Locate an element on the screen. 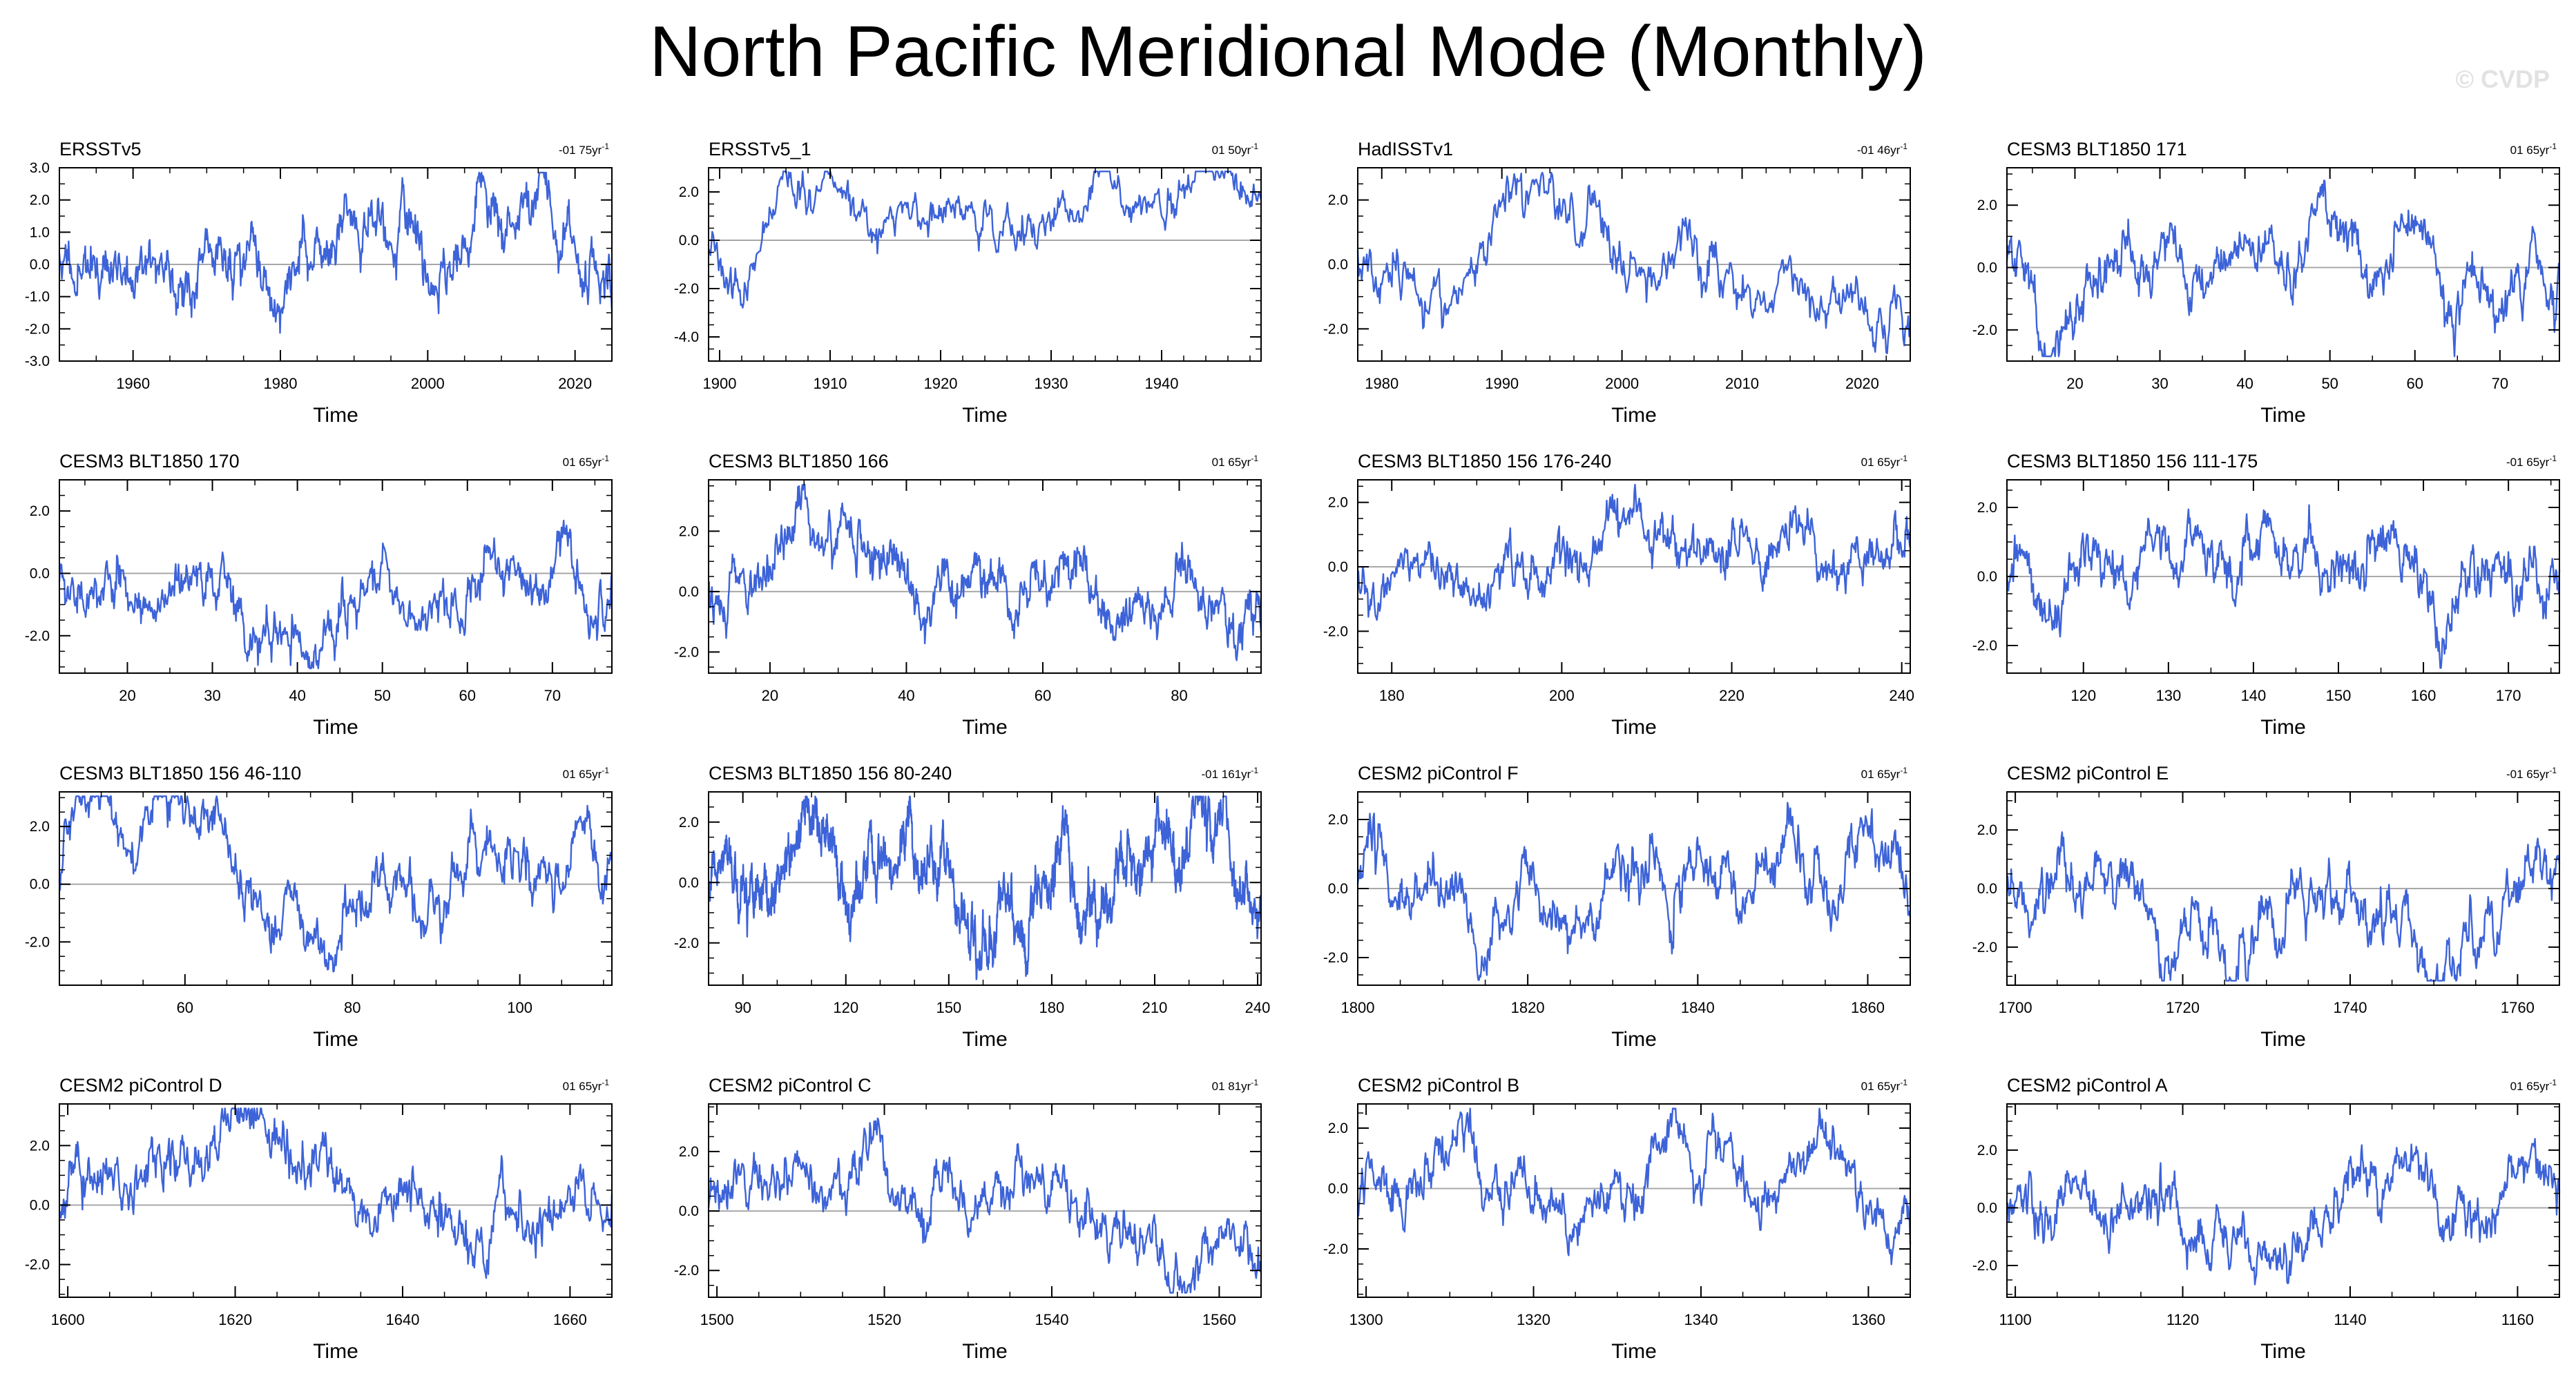 The image size is (2576, 1387). panel-title: CESM2 piControl D is located at coordinates (140, 1085).